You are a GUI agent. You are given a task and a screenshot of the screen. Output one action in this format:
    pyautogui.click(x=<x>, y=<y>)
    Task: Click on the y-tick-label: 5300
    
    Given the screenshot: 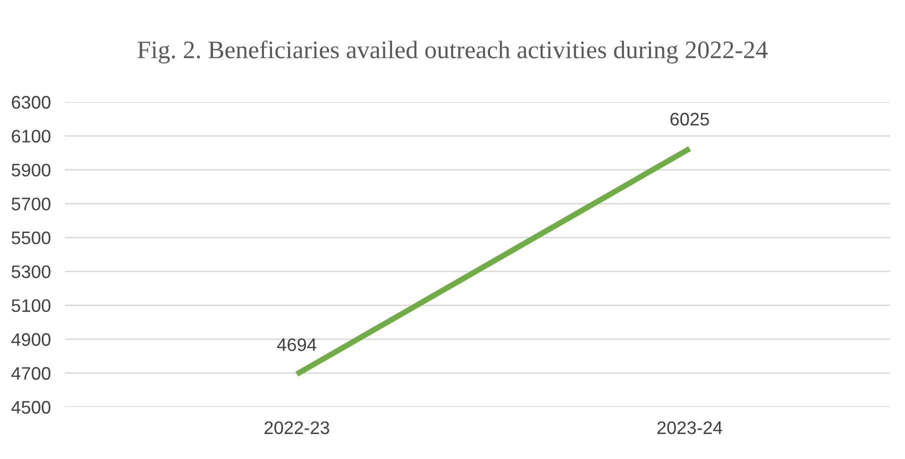 What is the action you would take?
    pyautogui.click(x=31, y=271)
    